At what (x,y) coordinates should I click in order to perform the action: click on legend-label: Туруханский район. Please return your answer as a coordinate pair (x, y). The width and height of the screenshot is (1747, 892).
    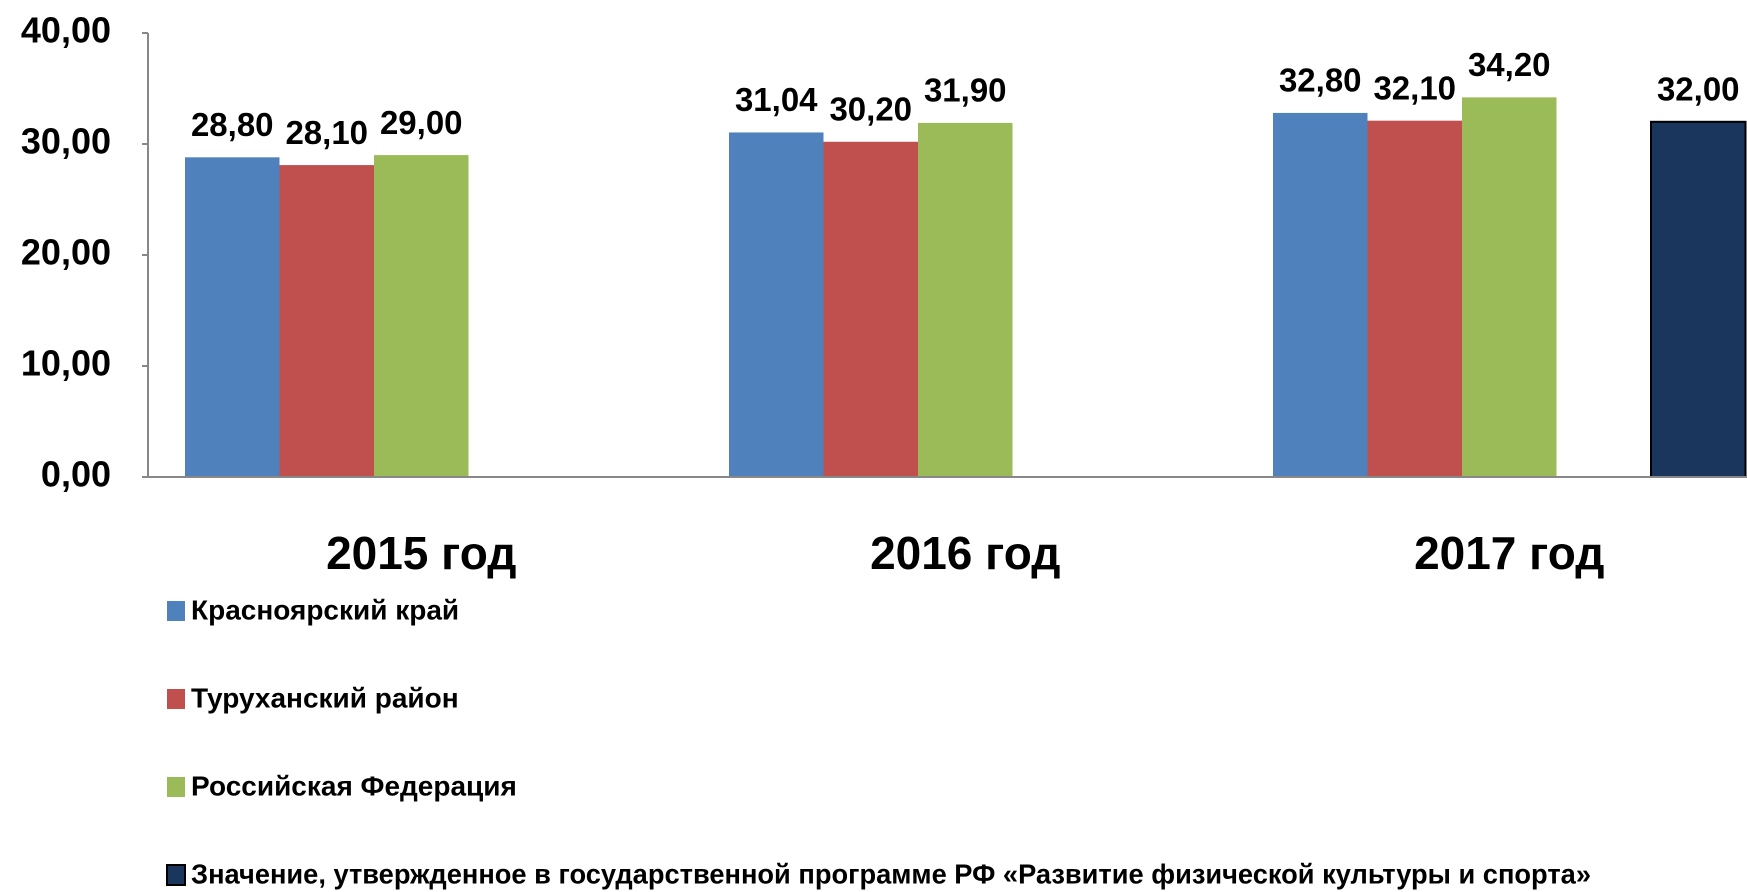
    Looking at the image, I should click on (325, 697).